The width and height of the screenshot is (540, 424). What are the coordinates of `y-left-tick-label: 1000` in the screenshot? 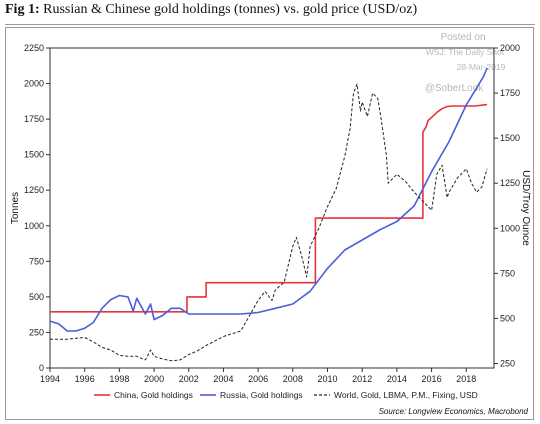 It's located at (34, 226).